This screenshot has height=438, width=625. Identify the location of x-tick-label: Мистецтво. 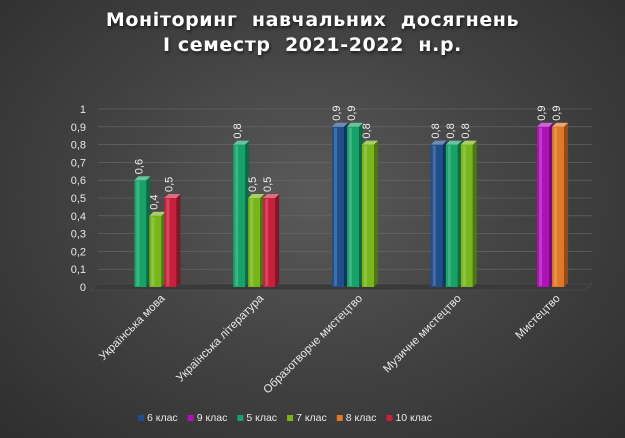
(538, 317).